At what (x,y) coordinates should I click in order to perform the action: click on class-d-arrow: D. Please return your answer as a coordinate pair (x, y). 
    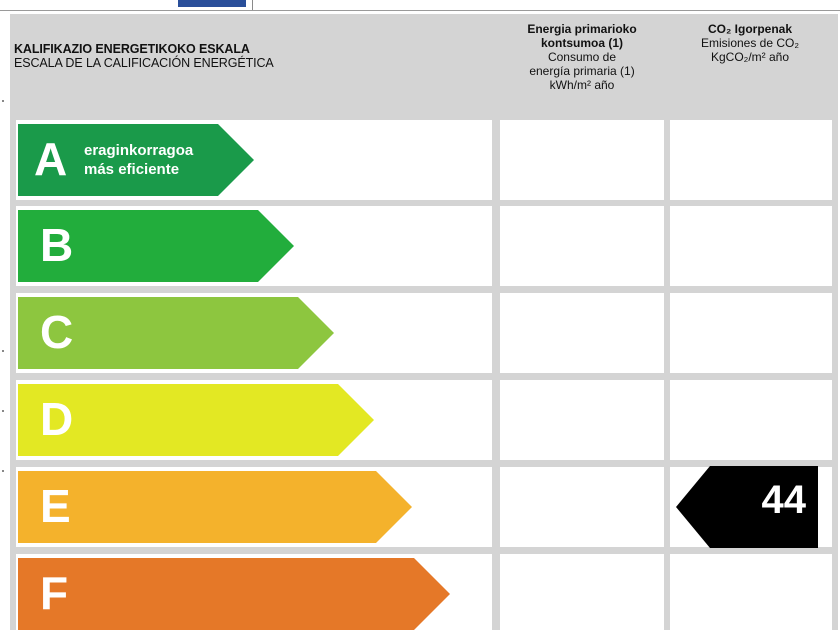
    Looking at the image, I should click on (196, 420).